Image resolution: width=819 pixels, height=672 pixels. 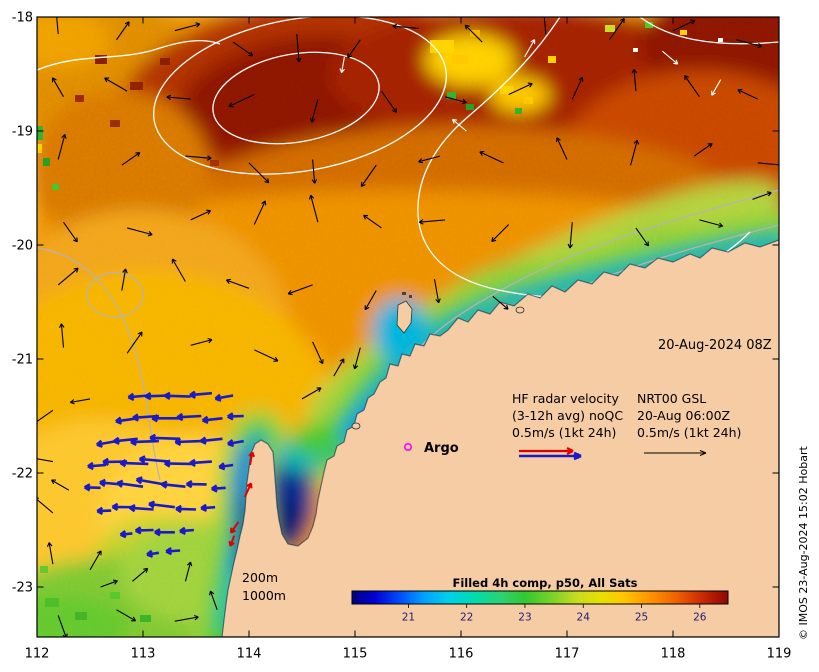 What do you see at coordinates (115, 295) in the screenshot?
I see `contour-loop` at bounding box center [115, 295].